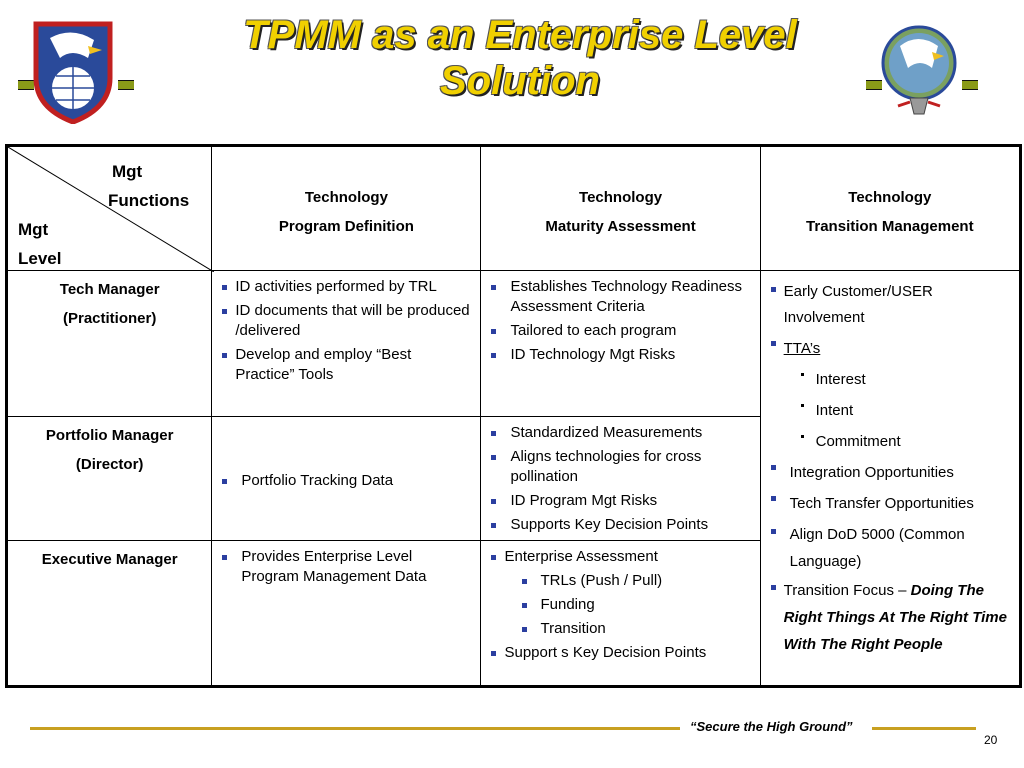 The width and height of the screenshot is (1024, 768). I want to click on col1-header-line1: Technology, so click(346, 197).